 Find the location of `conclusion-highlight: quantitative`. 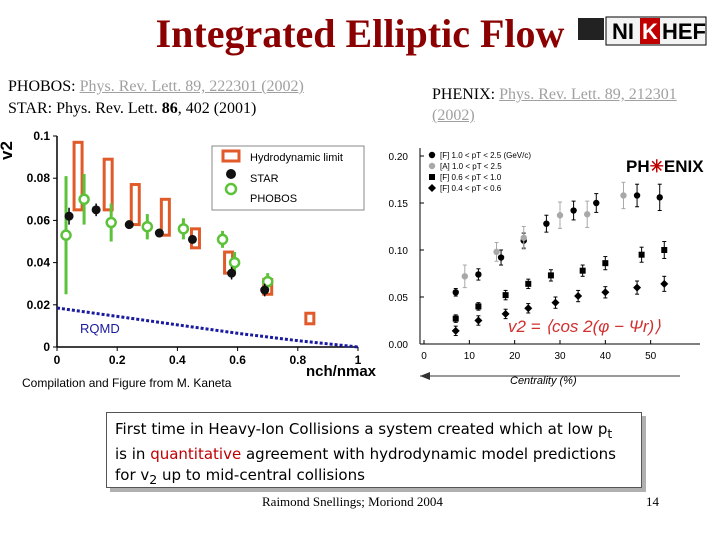

conclusion-highlight: quantitative is located at coordinates (196, 454).